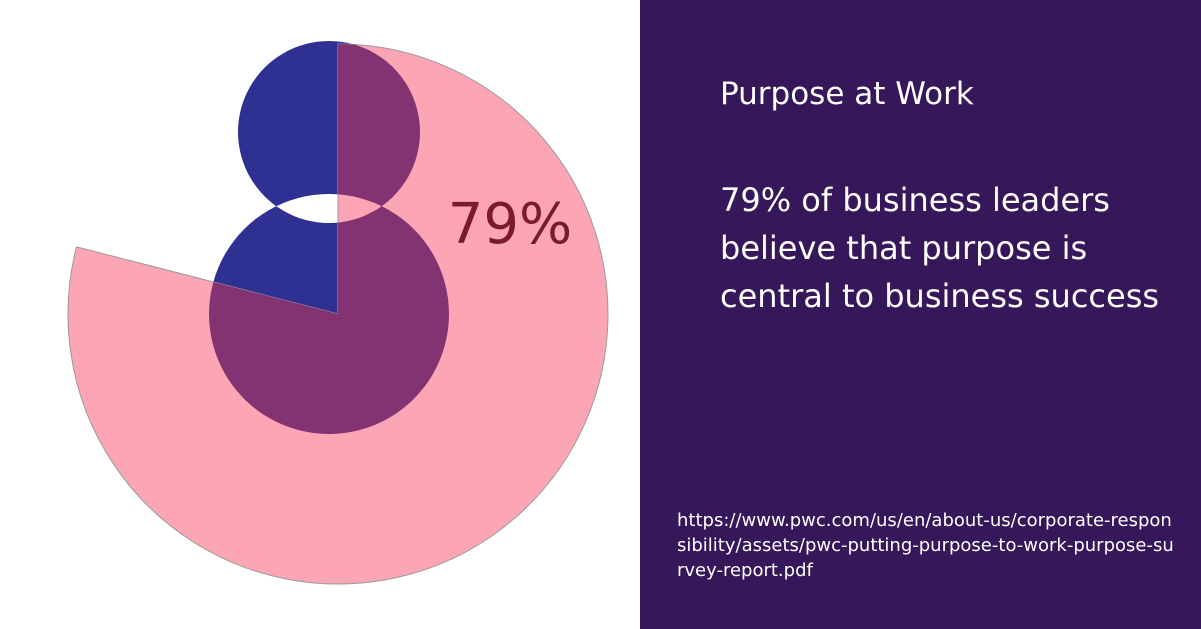  Describe the element at coordinates (847, 94) in the screenshot. I see `panel-title: Purpose at Work` at that location.